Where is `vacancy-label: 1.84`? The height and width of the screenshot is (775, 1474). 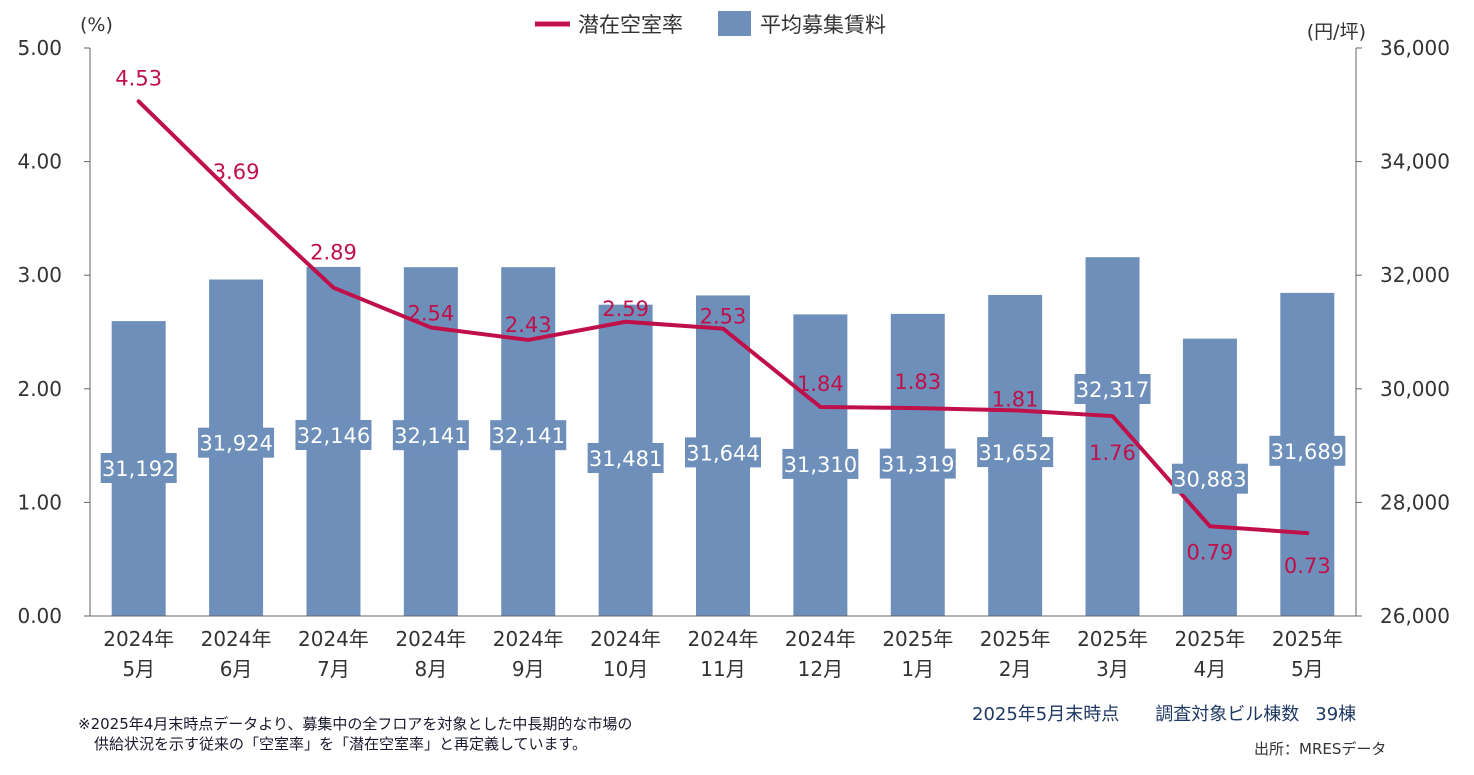
vacancy-label: 1.84 is located at coordinates (820, 384).